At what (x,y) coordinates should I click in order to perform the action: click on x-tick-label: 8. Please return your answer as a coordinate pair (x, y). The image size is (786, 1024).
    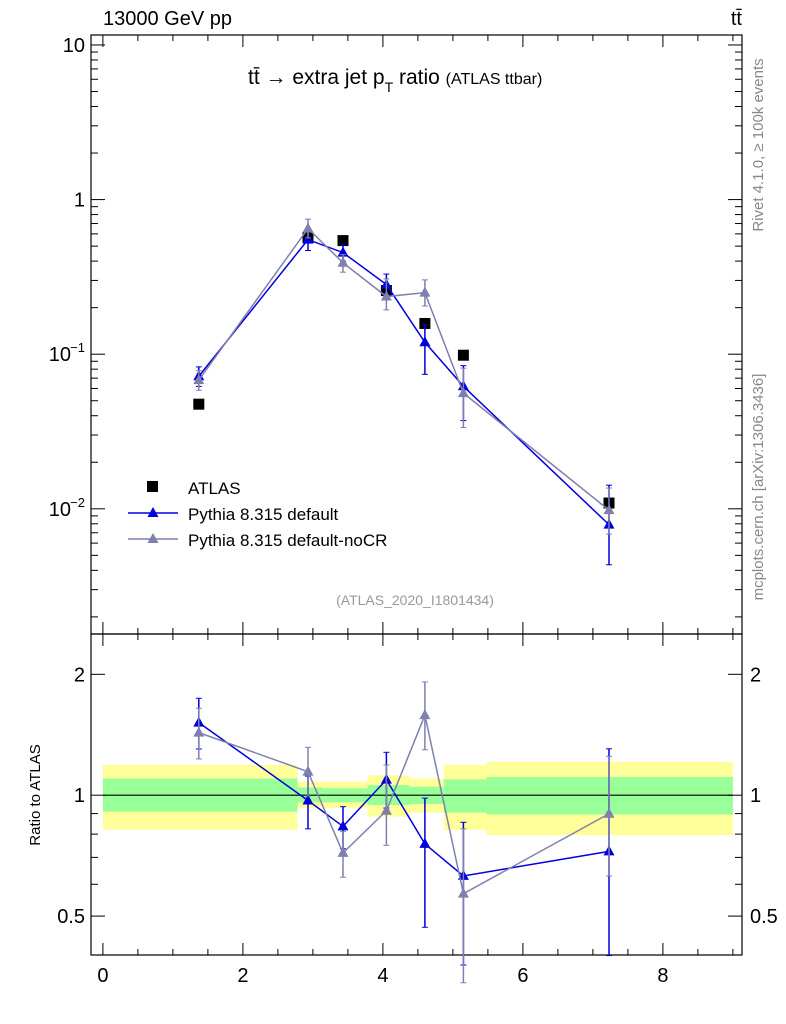
    Looking at the image, I should click on (662, 976).